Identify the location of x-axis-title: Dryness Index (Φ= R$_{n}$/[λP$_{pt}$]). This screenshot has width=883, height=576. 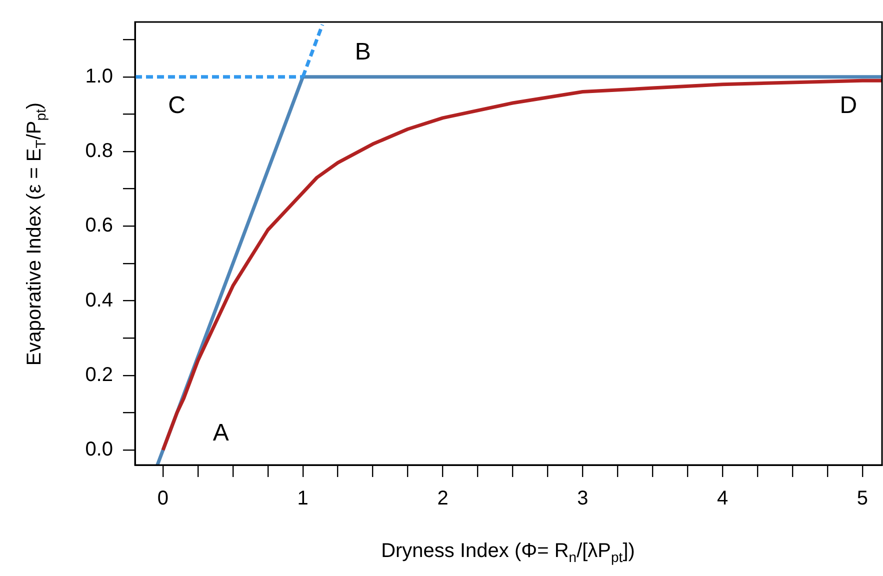
(508, 552).